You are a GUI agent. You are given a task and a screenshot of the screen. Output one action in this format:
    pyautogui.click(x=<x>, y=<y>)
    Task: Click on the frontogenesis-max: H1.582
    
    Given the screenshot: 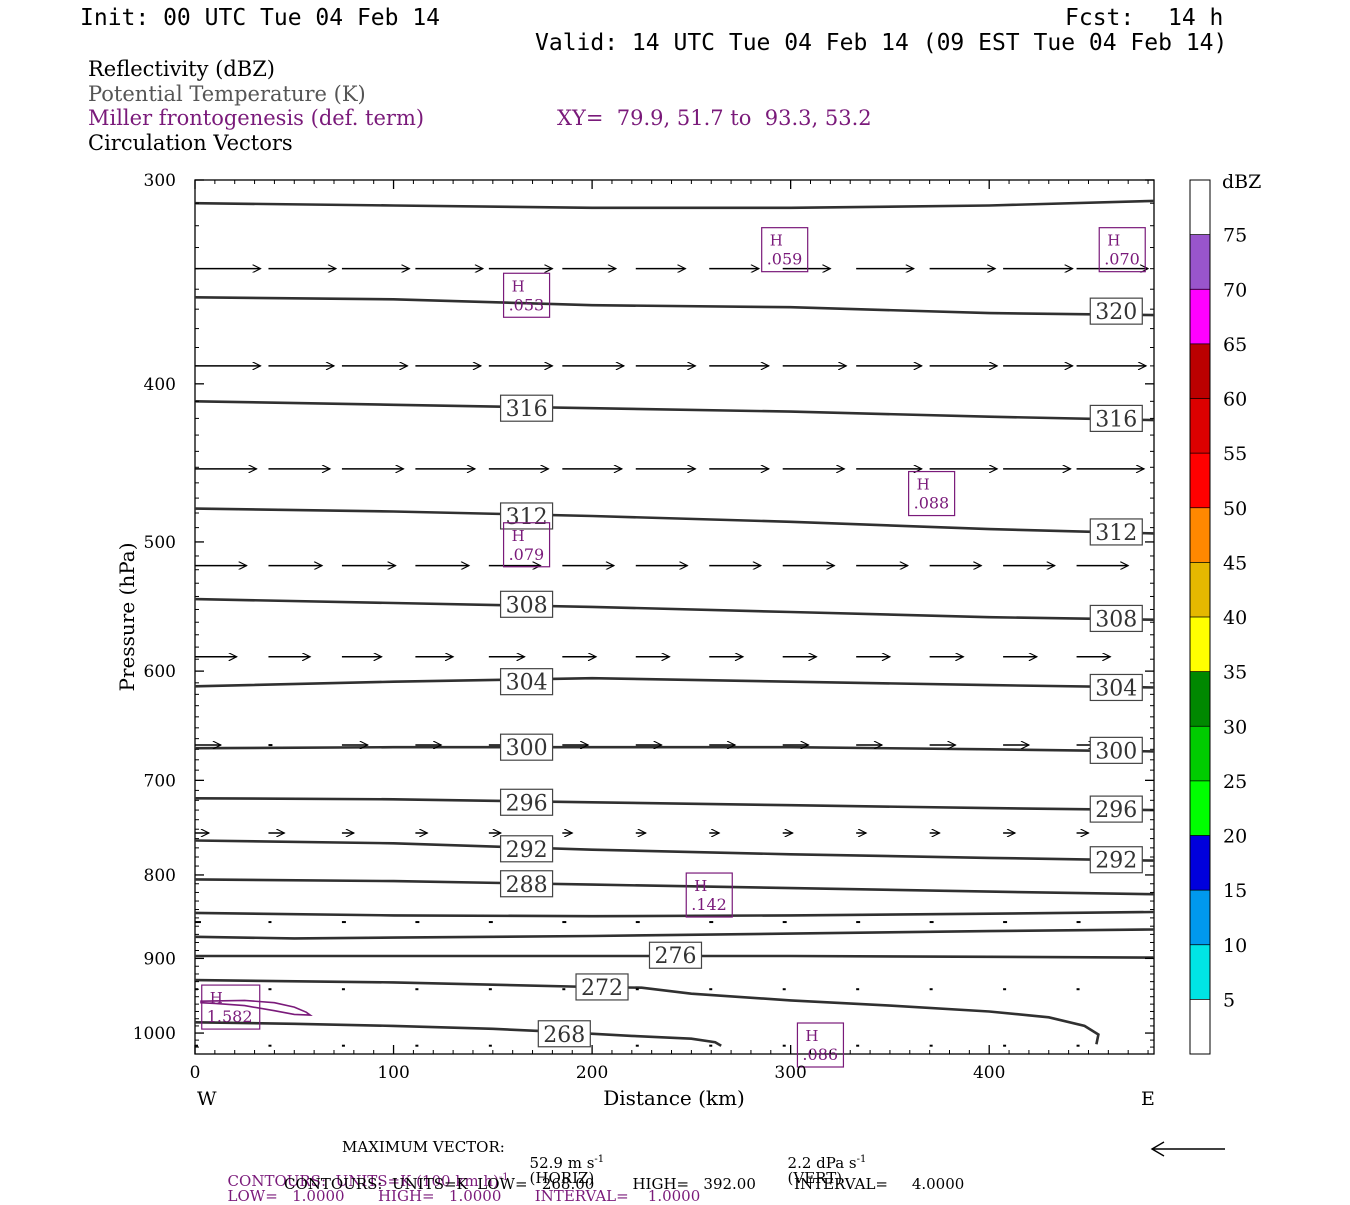 What is the action you would take?
    pyautogui.click(x=231, y=1007)
    